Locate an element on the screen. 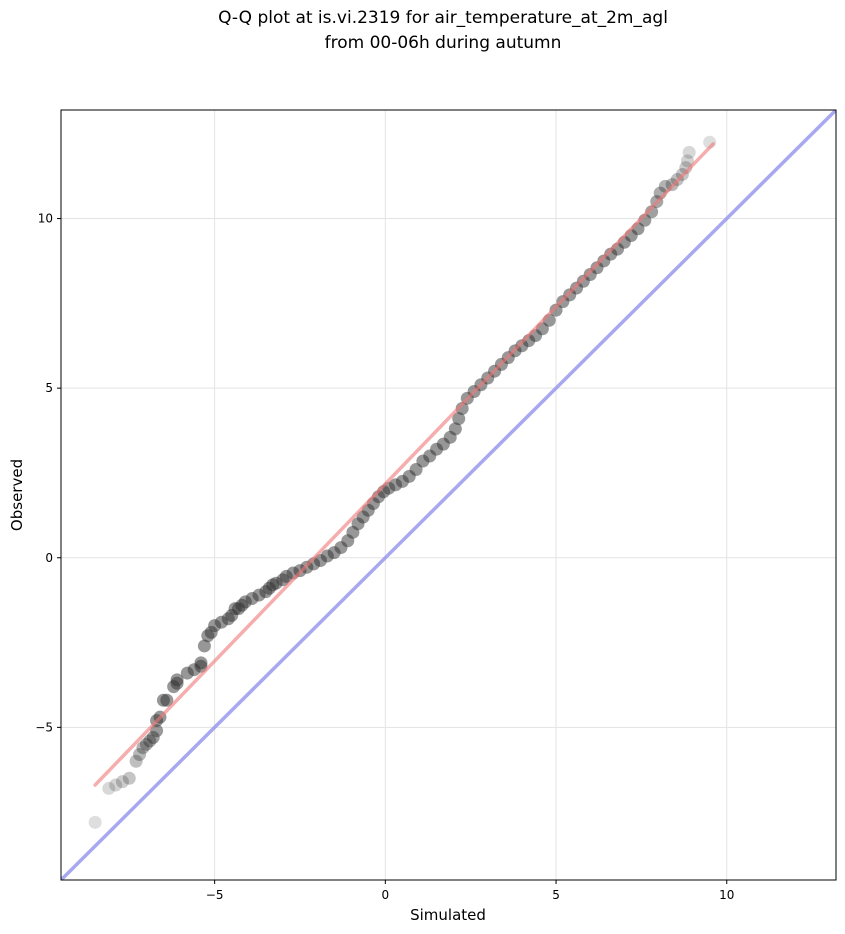 This screenshot has width=845, height=934. x-axis-label: Simulated is located at coordinates (448, 915).